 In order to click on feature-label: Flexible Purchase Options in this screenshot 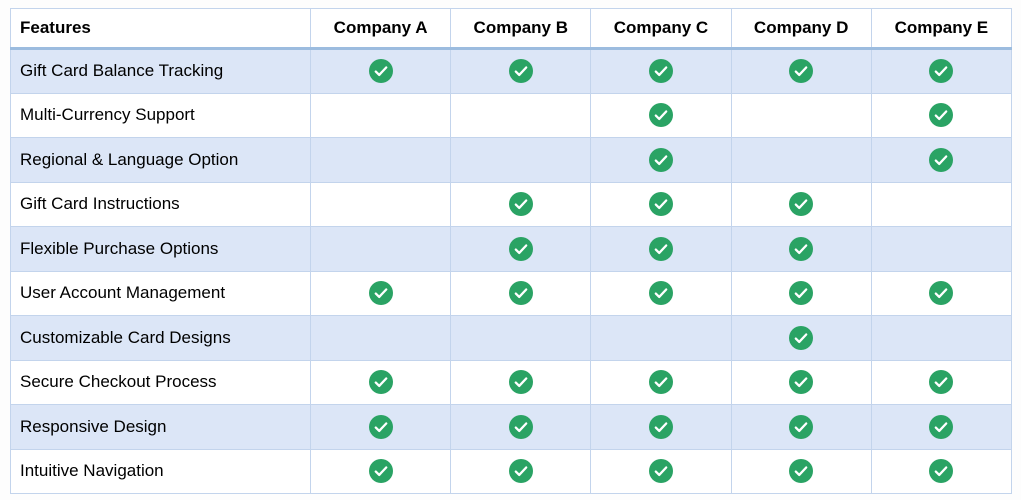, I will do `click(160, 249)`.